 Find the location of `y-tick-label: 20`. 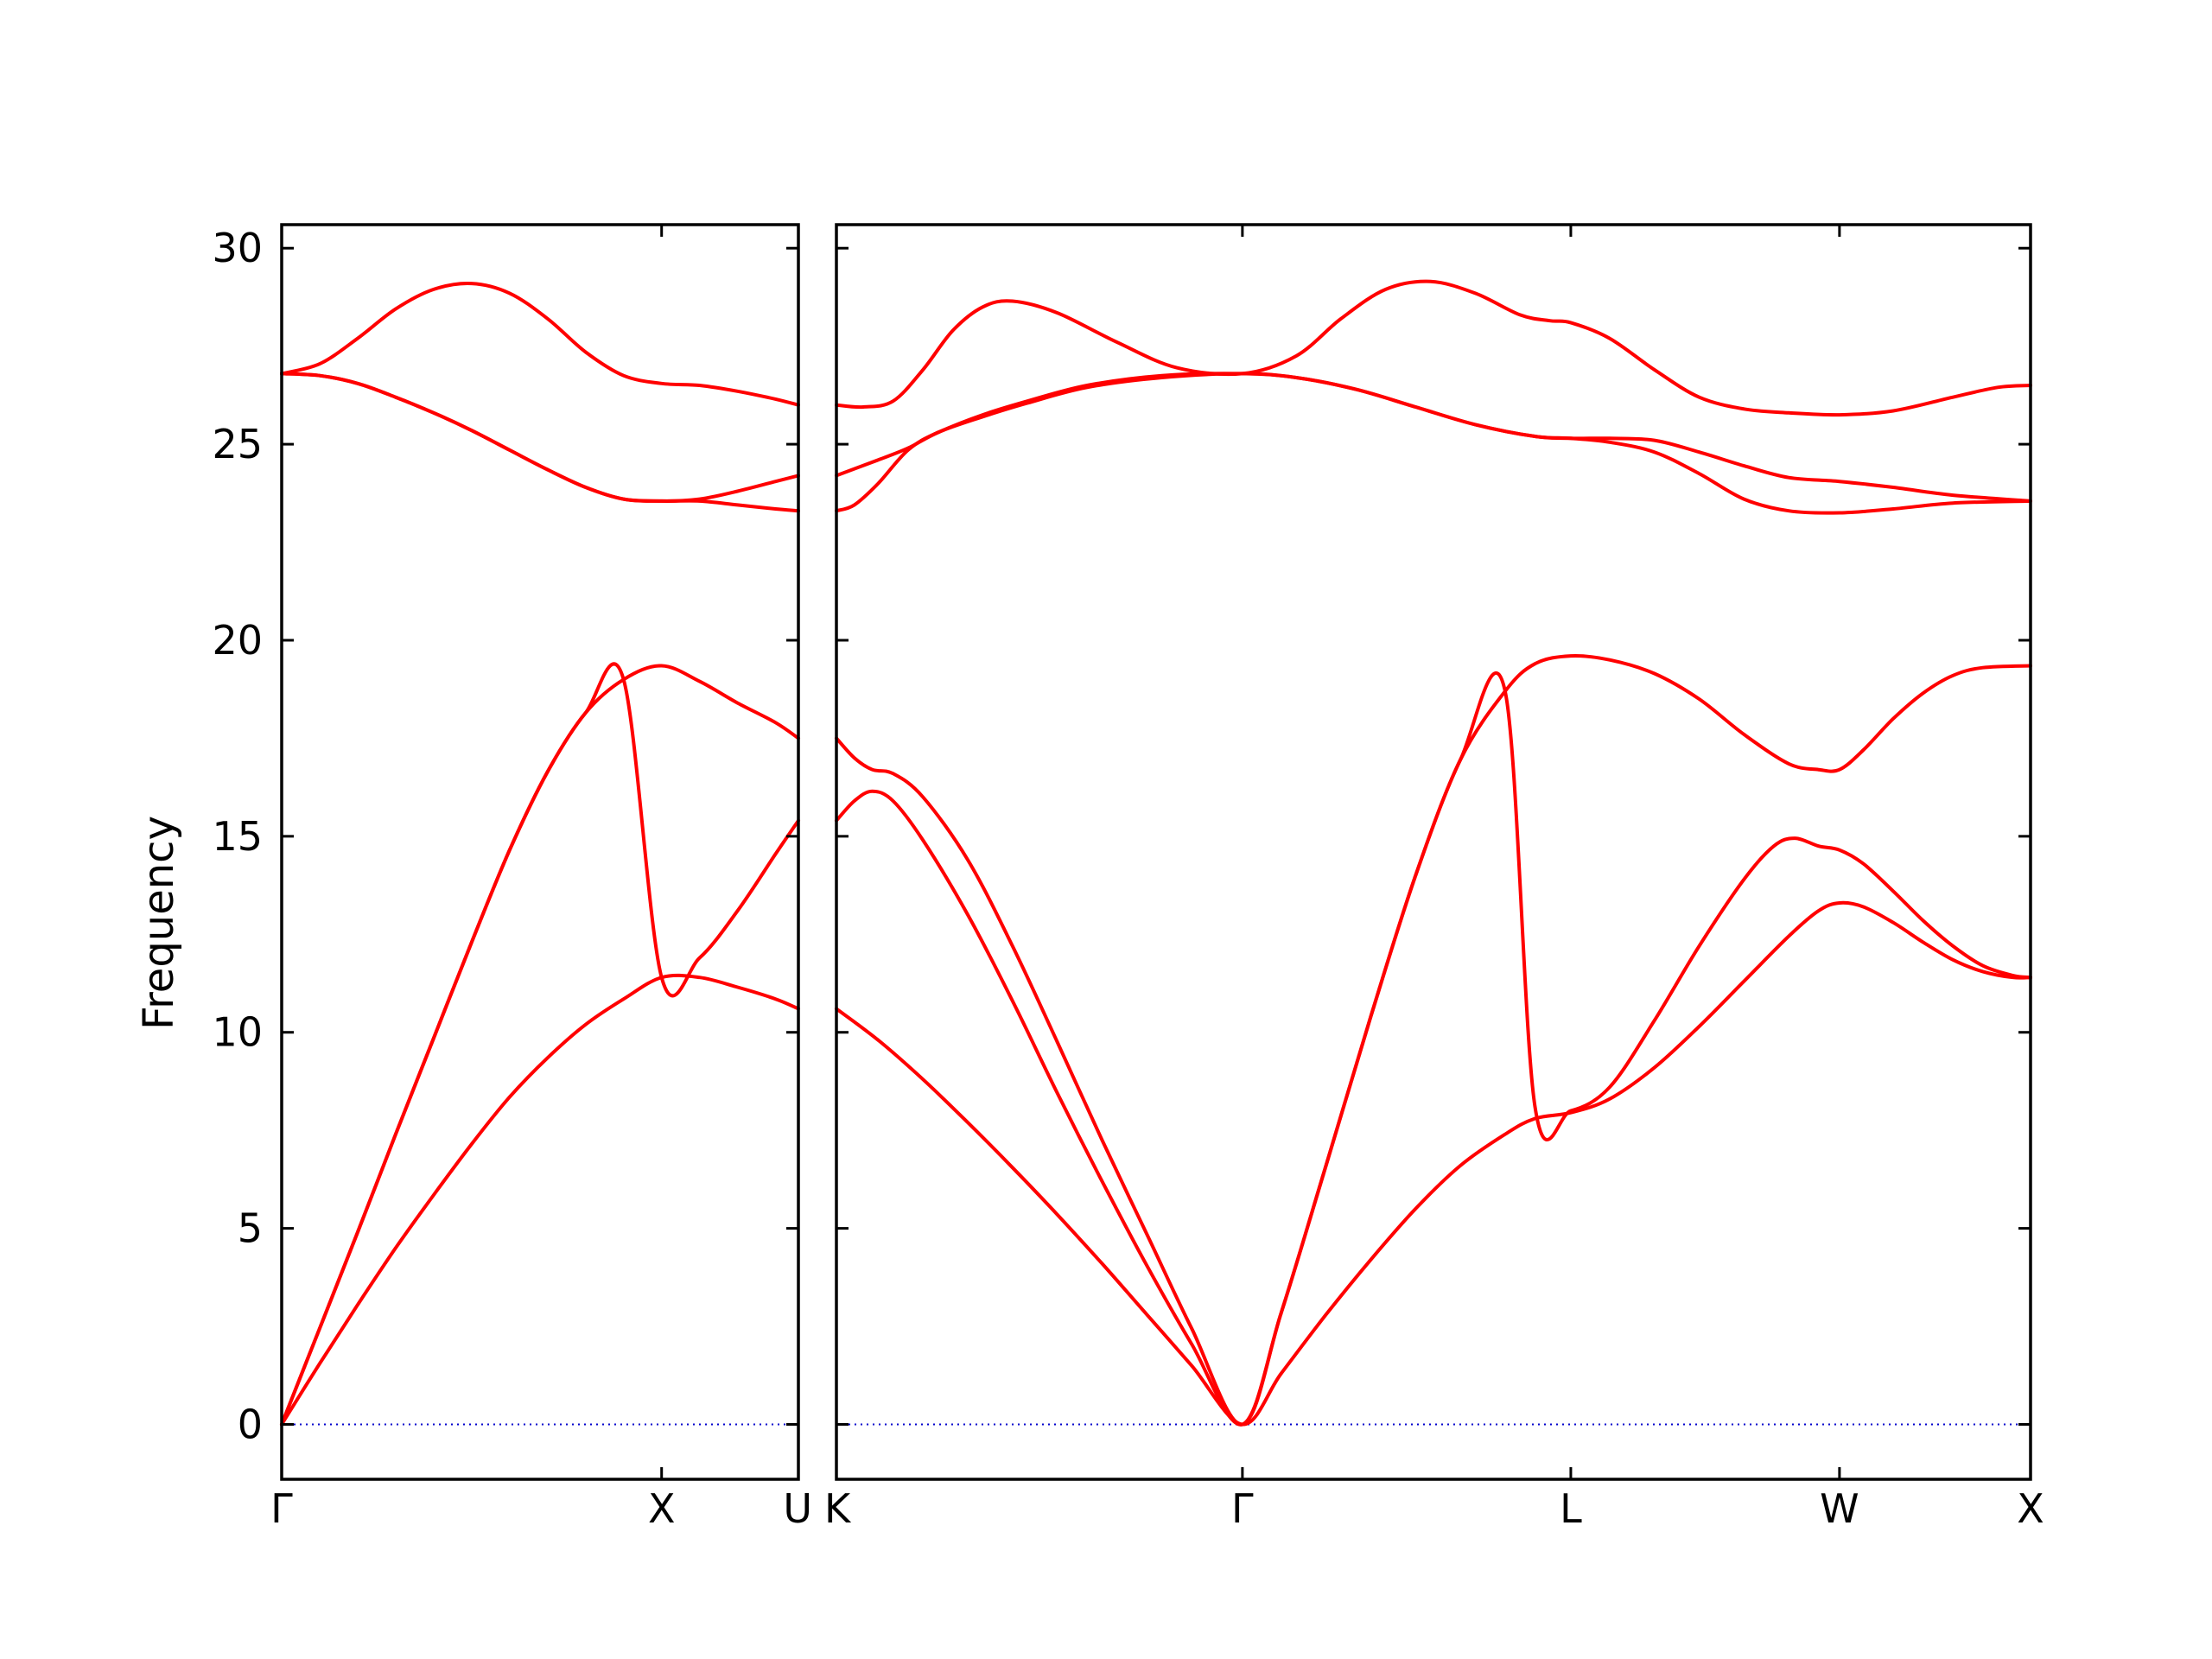

y-tick-label: 20 is located at coordinates (237, 640).